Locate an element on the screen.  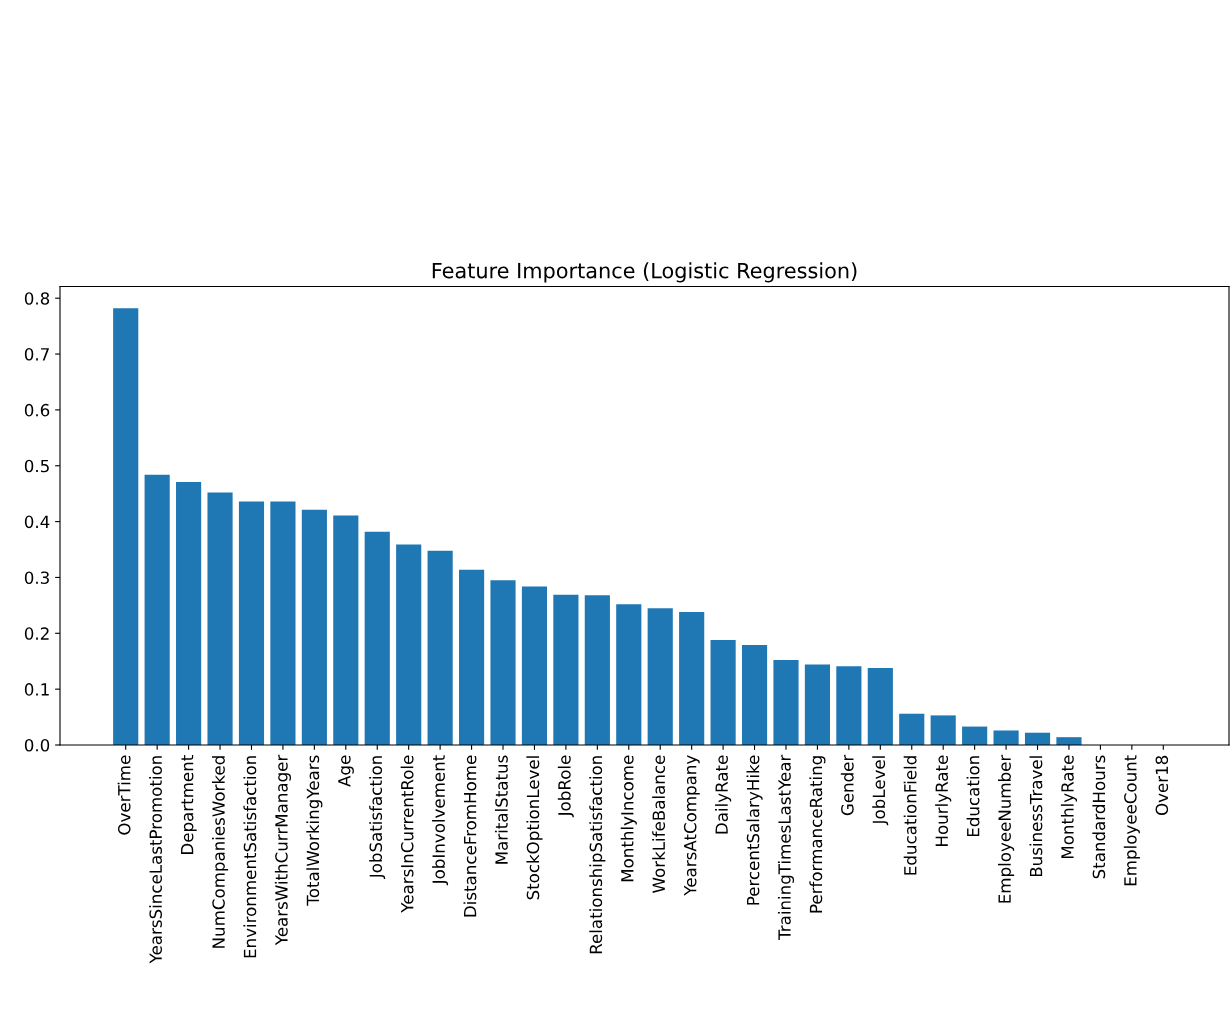
y-tick-label: 0.1 is located at coordinates (36, 689).